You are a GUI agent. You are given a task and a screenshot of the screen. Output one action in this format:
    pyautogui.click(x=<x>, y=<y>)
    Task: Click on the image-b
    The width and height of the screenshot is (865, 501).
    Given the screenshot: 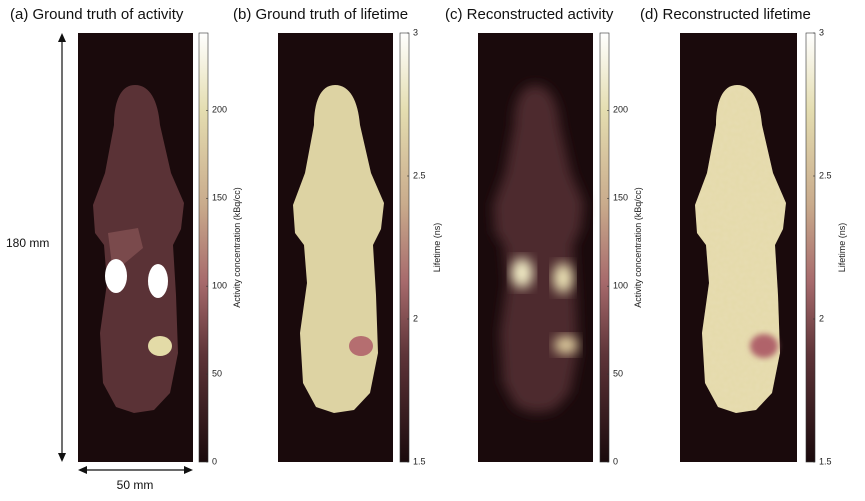 What is the action you would take?
    pyautogui.click(x=335, y=247)
    